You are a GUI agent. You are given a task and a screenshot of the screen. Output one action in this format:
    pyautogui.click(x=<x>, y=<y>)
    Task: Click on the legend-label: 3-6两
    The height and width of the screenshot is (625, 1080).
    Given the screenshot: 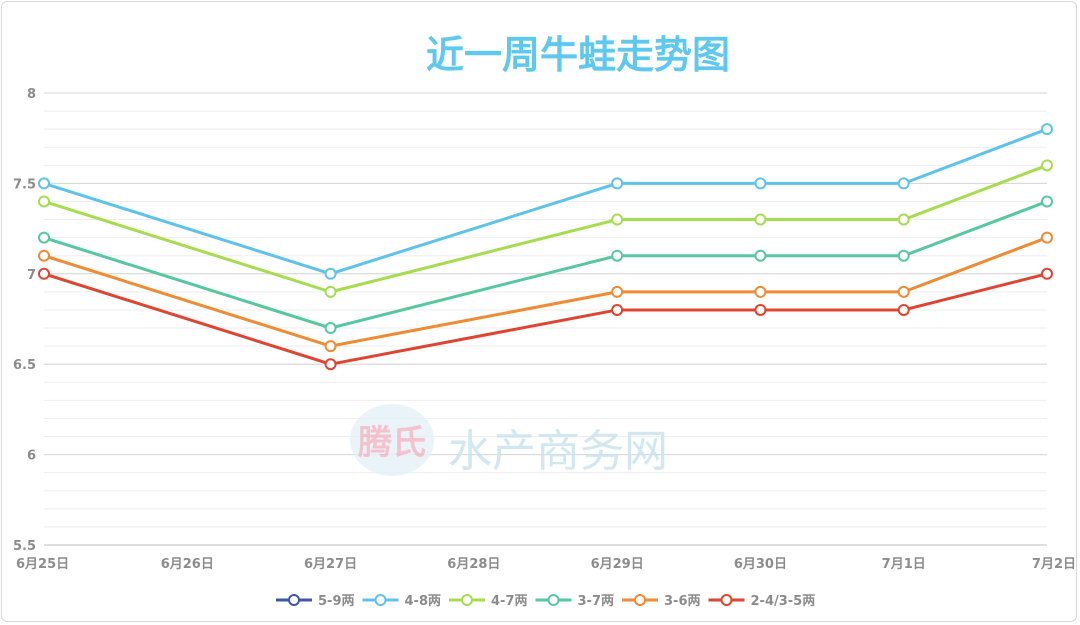 What is the action you would take?
    pyautogui.click(x=682, y=601)
    